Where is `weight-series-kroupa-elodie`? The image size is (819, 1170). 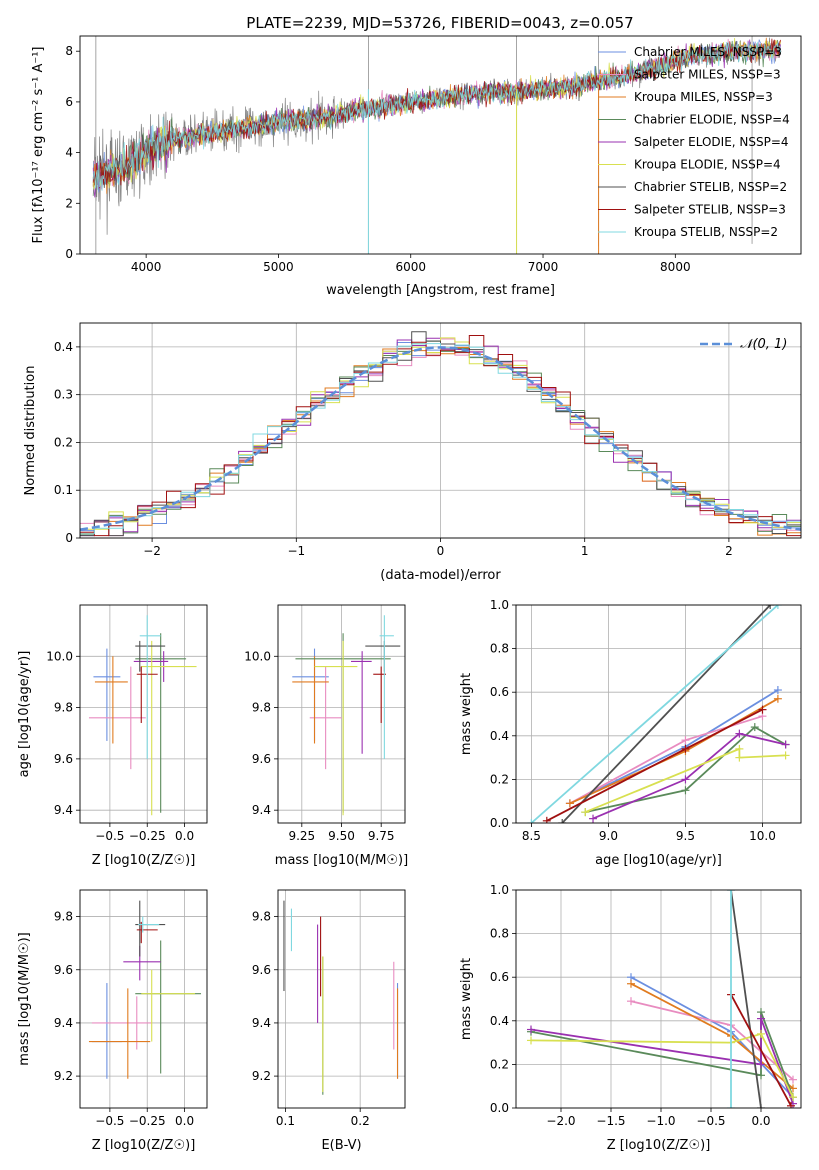 weight-series-kroupa-elodie is located at coordinates (685, 780).